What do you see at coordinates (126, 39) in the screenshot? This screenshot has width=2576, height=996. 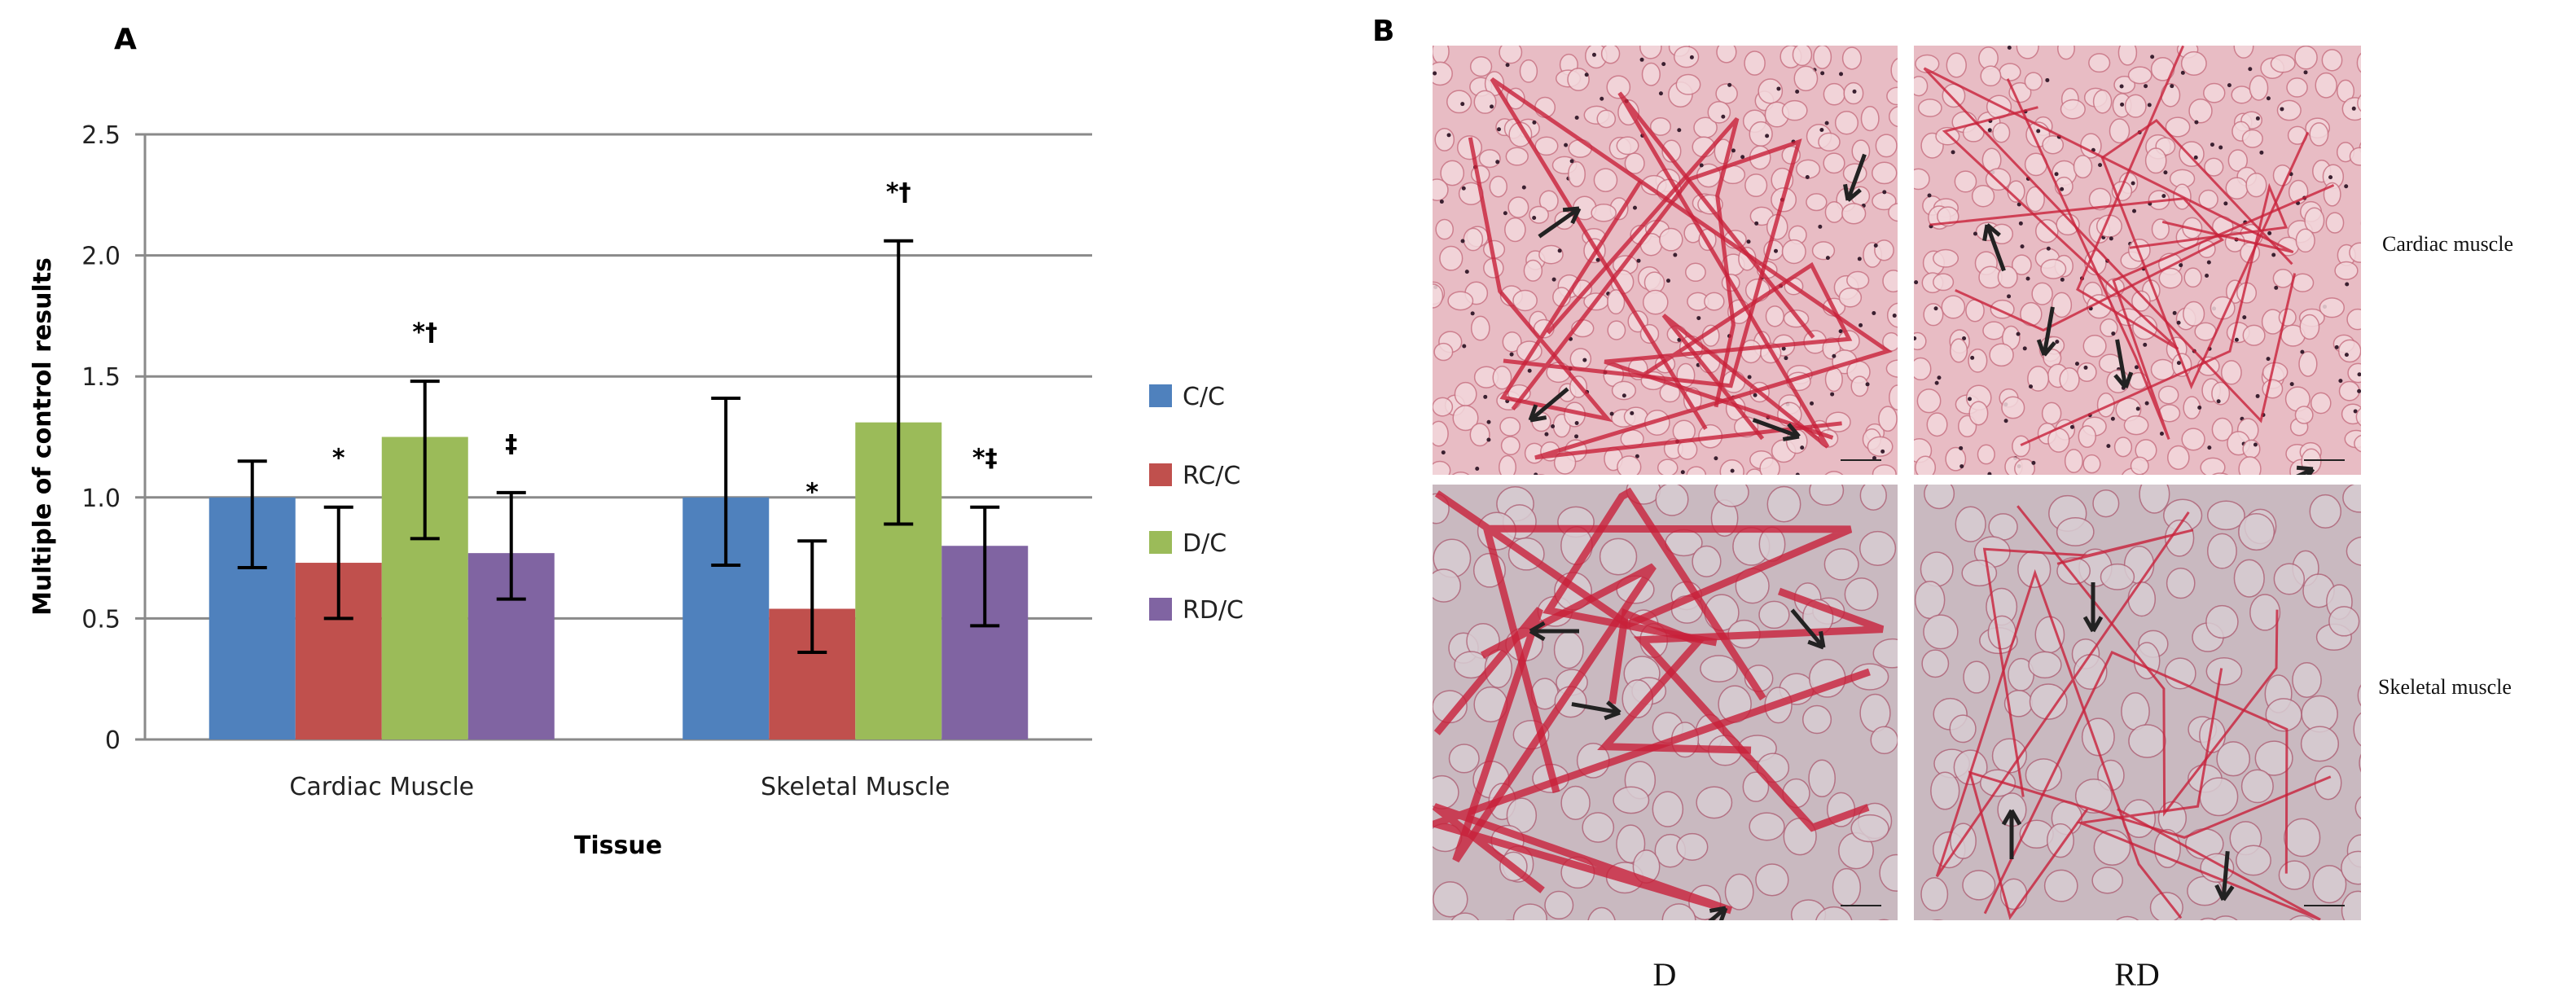 I see `panel-a-label: A` at bounding box center [126, 39].